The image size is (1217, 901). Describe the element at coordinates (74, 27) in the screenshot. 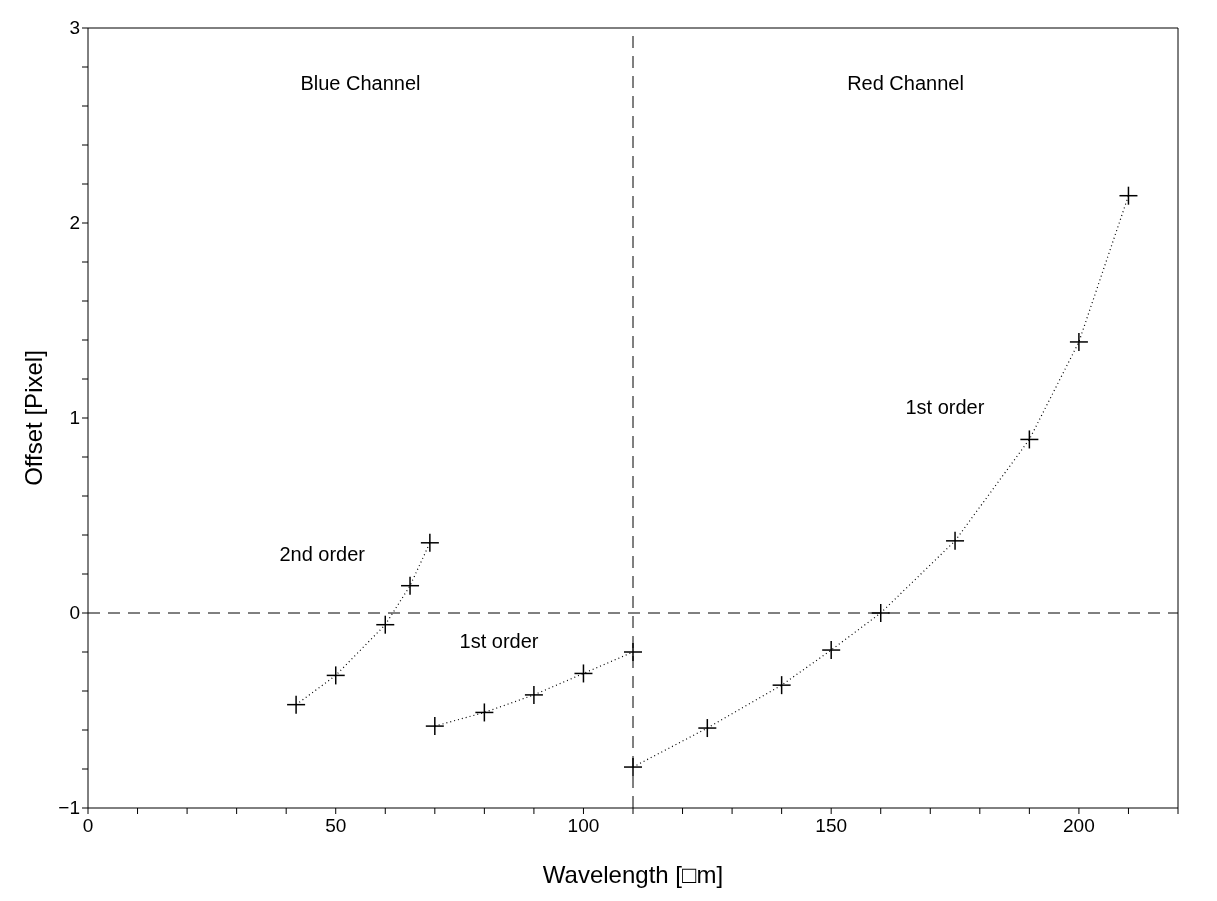

I see `y-tick-label: 3` at that location.